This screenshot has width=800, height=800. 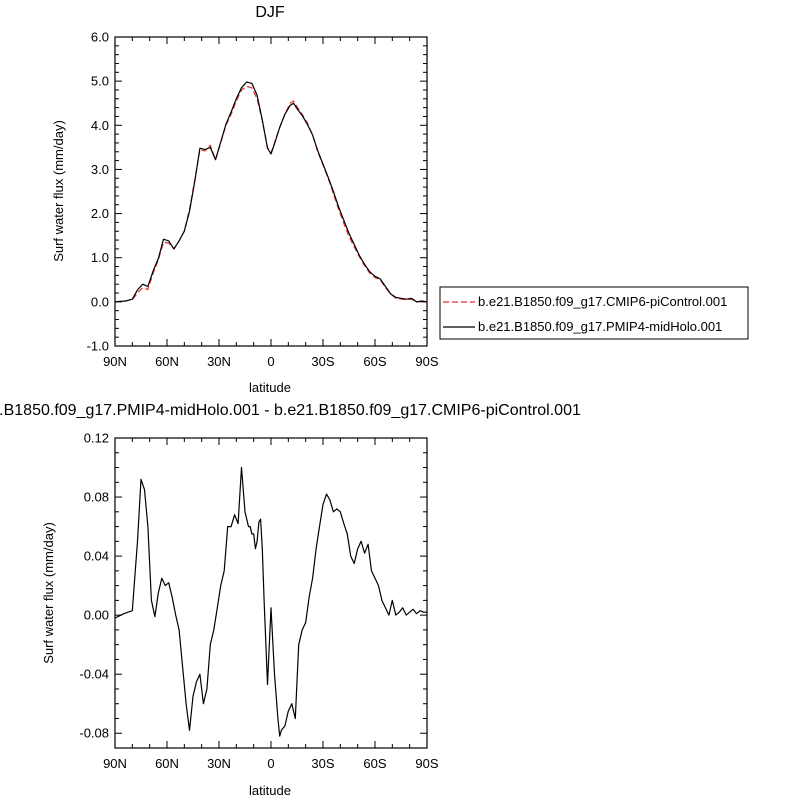 I want to click on bottom-x-tick-label: 60S, so click(x=374, y=763).